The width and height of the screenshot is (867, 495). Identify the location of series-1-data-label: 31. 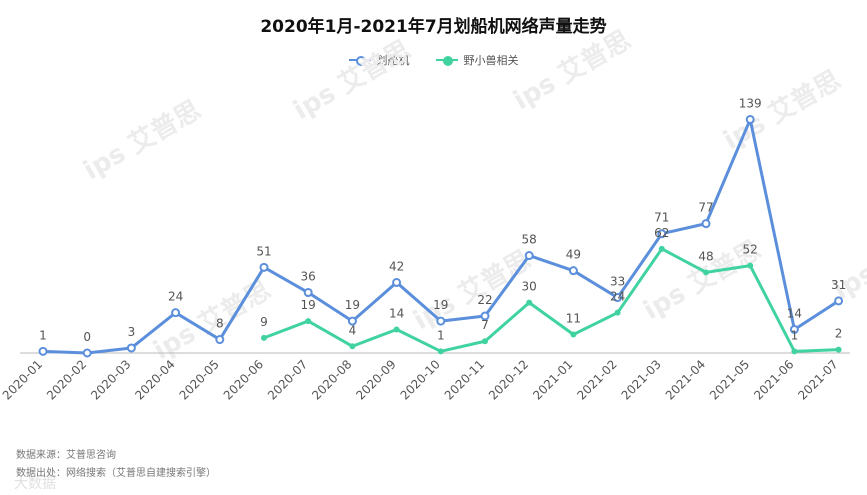
(838, 285).